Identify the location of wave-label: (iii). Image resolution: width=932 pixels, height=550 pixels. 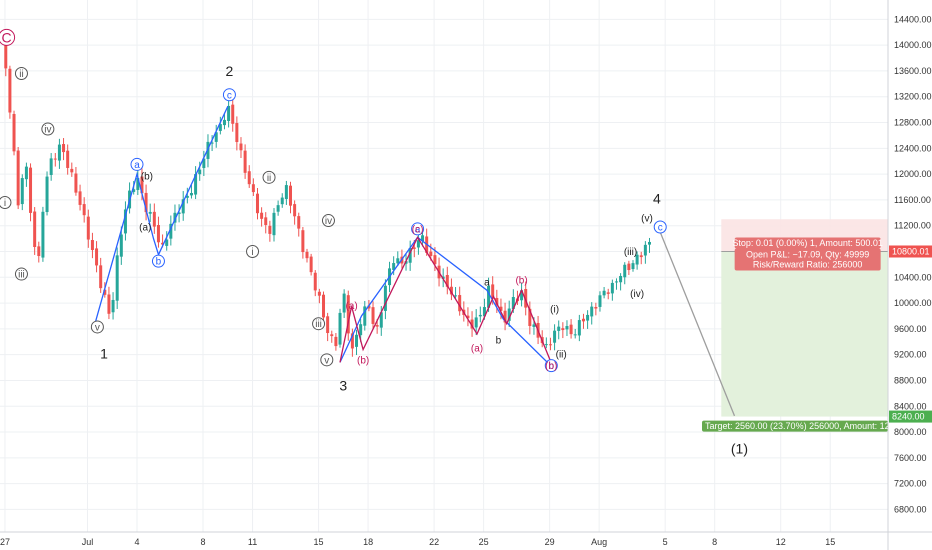
(630, 252).